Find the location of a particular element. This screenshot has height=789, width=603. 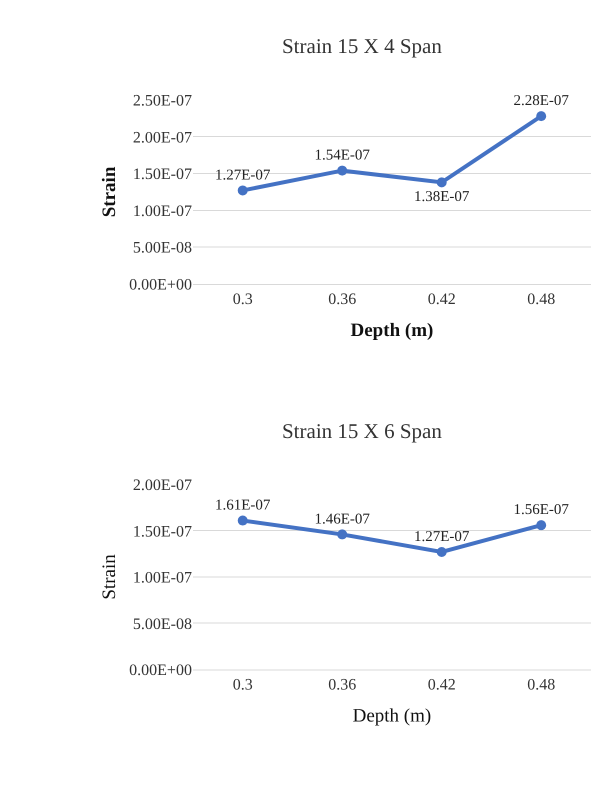

data-label: 2.28E-07 is located at coordinates (541, 101).